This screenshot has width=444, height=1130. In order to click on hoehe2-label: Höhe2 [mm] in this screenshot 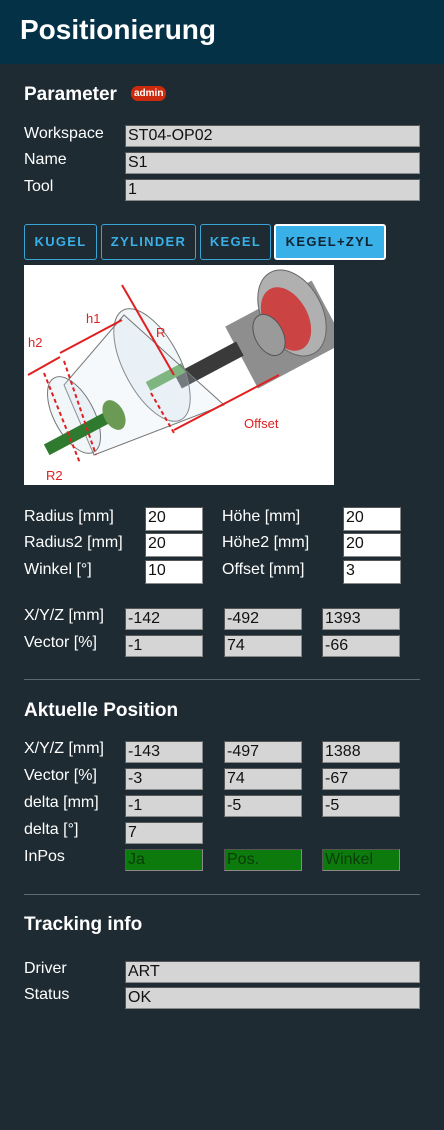, I will do `click(266, 542)`.